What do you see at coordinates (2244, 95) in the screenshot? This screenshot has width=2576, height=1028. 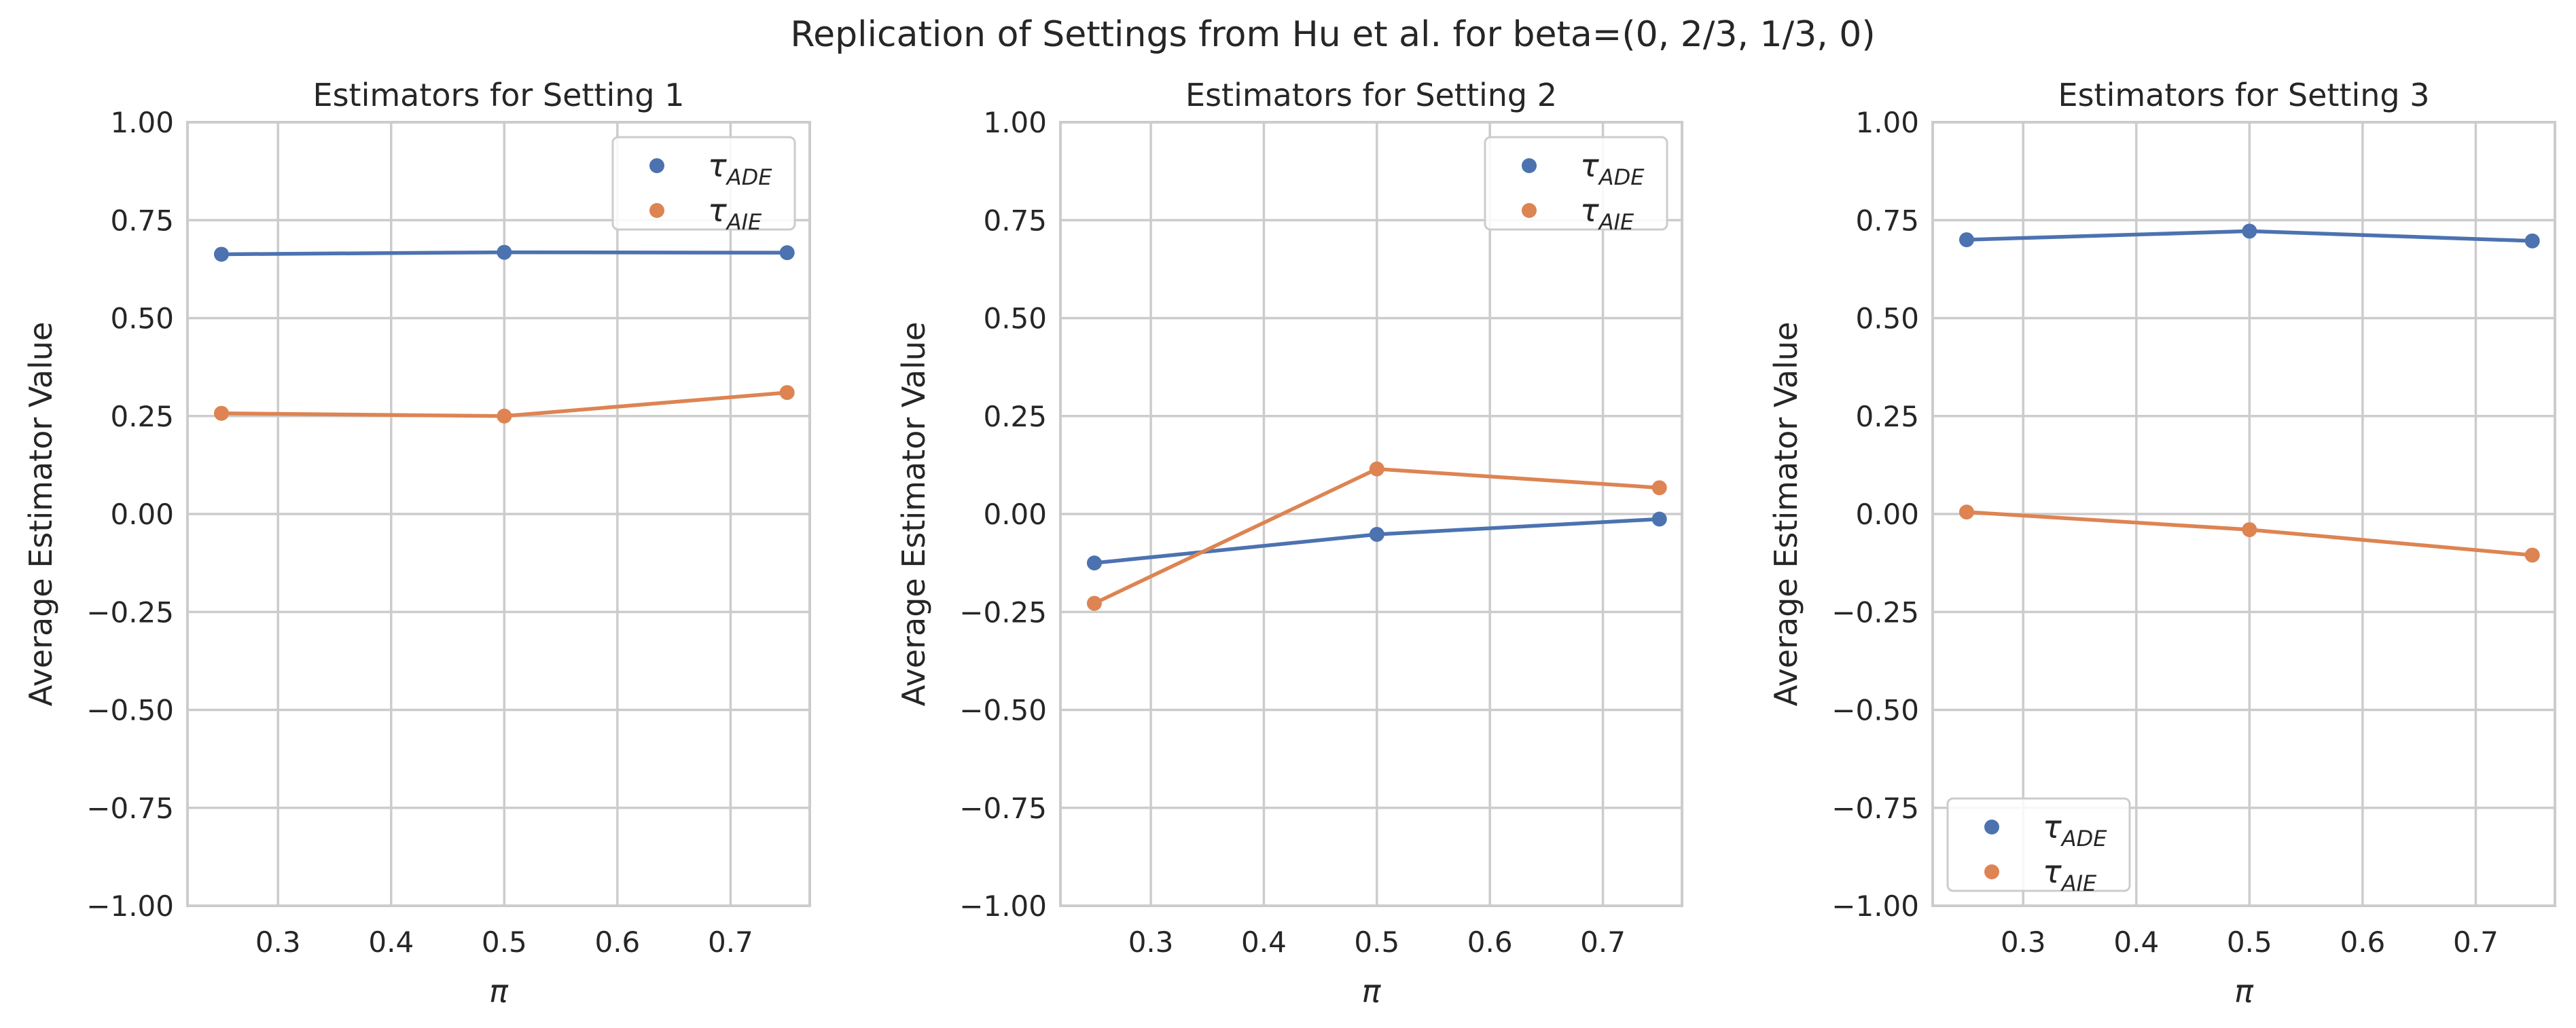 I see `subplot-title: Estimators for Setting 3` at bounding box center [2244, 95].